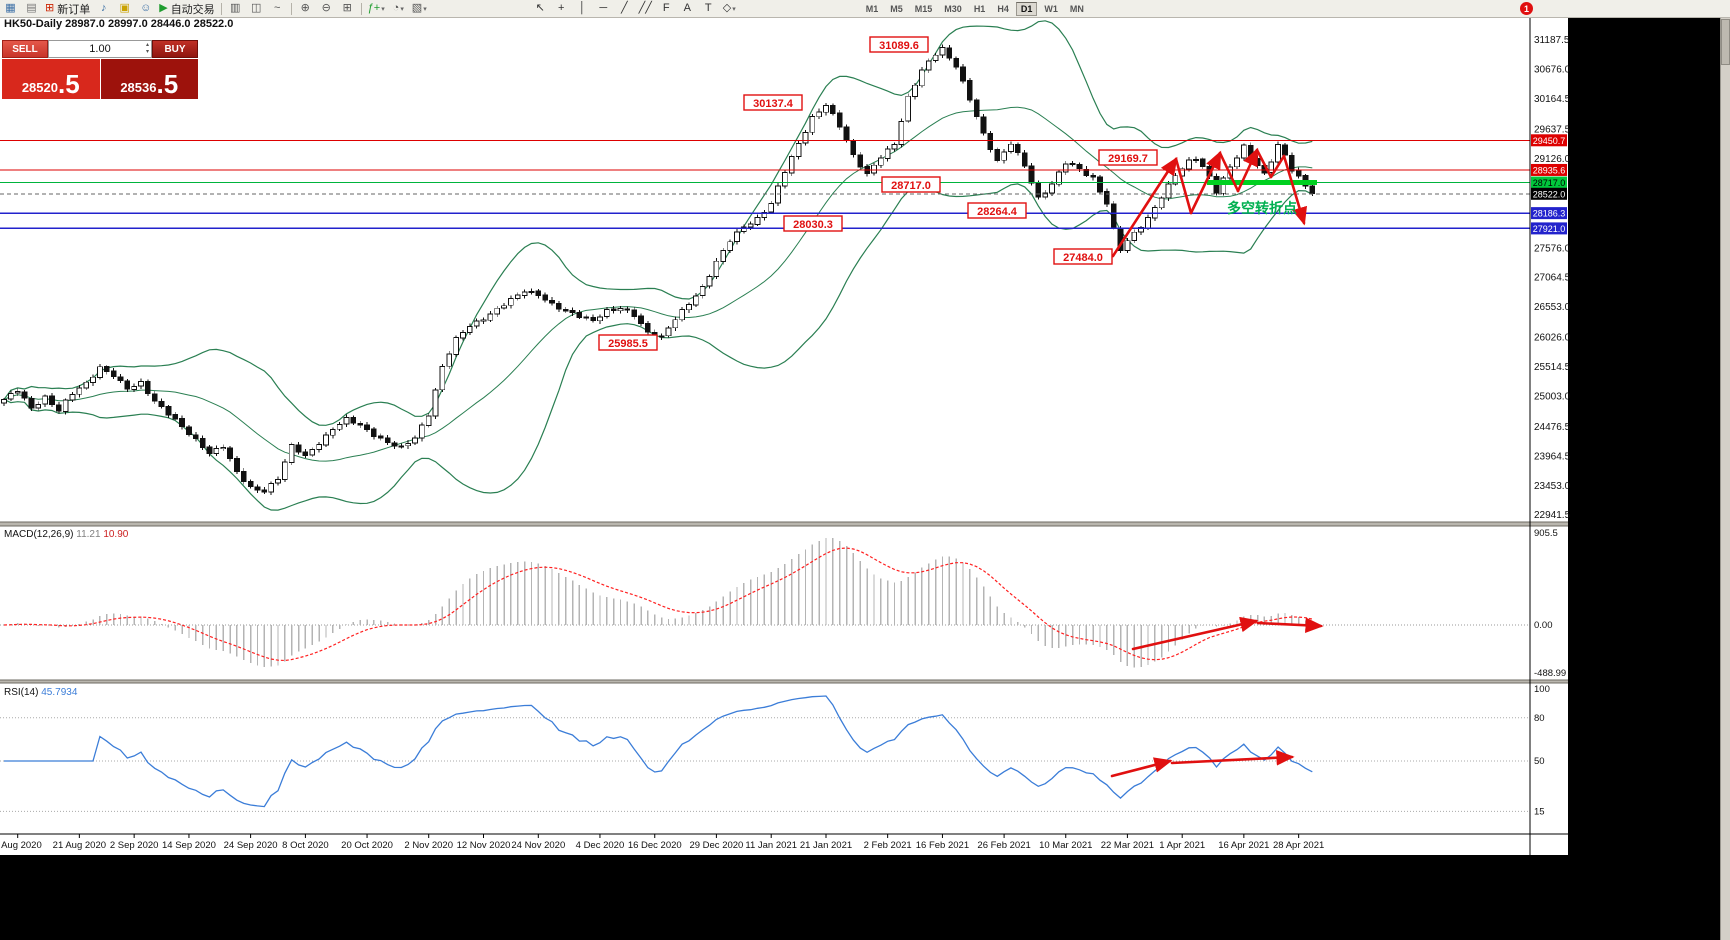 The width and height of the screenshot is (1730, 940). What do you see at coordinates (727, 8) in the screenshot?
I see `shapes-icon: ◇` at bounding box center [727, 8].